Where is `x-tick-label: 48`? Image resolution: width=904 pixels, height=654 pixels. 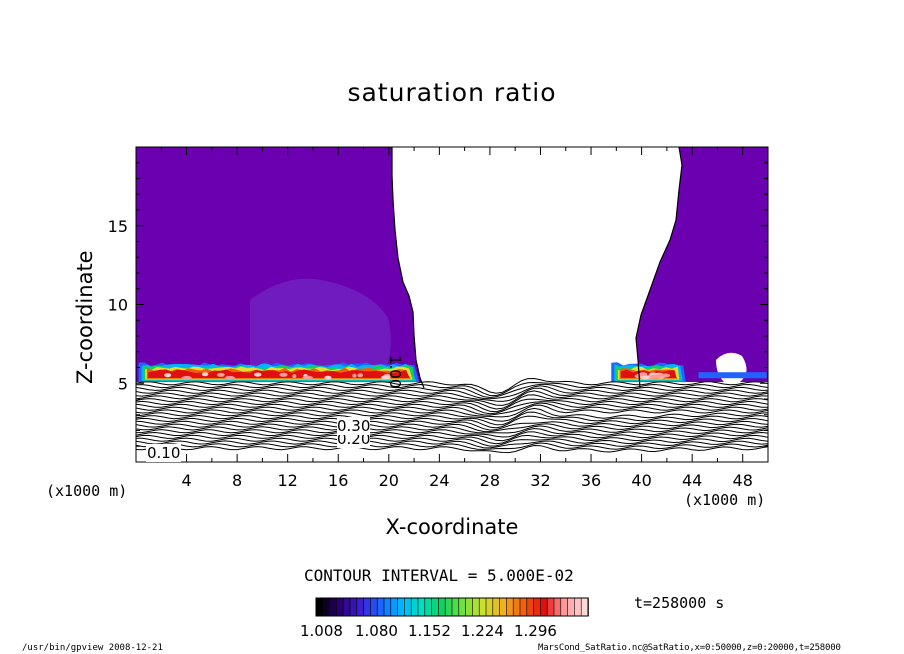 x-tick-label: 48 is located at coordinates (743, 480).